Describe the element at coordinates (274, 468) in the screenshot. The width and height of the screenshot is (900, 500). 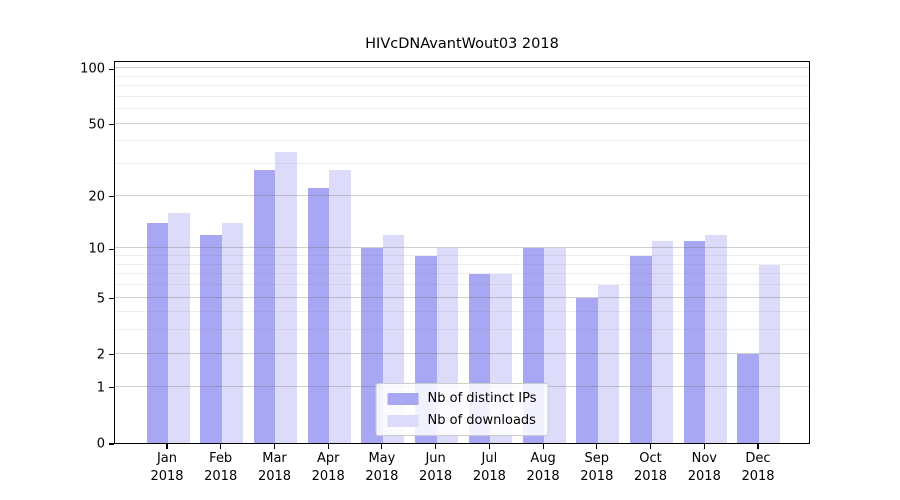
I see `x-tick-label-mar: Mar 2018` at that location.